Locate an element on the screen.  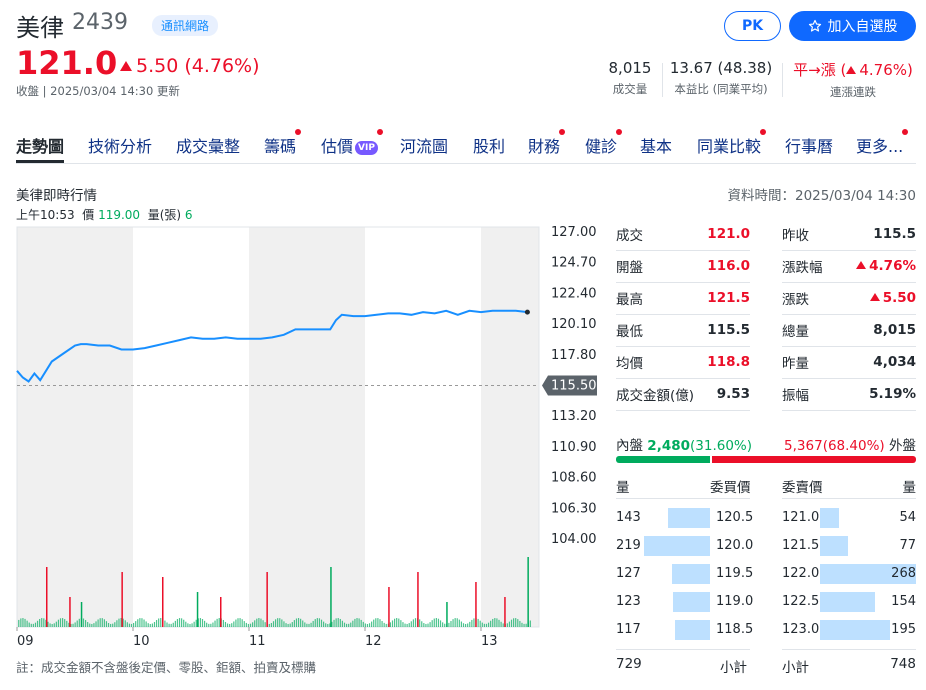
price-line is located at coordinates (272, 346).